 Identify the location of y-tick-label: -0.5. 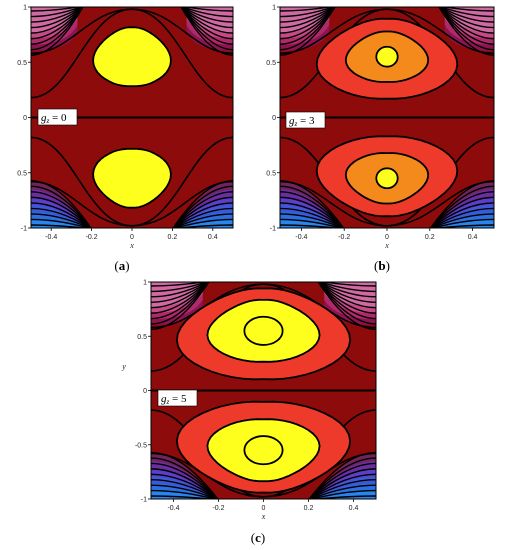
(141, 445).